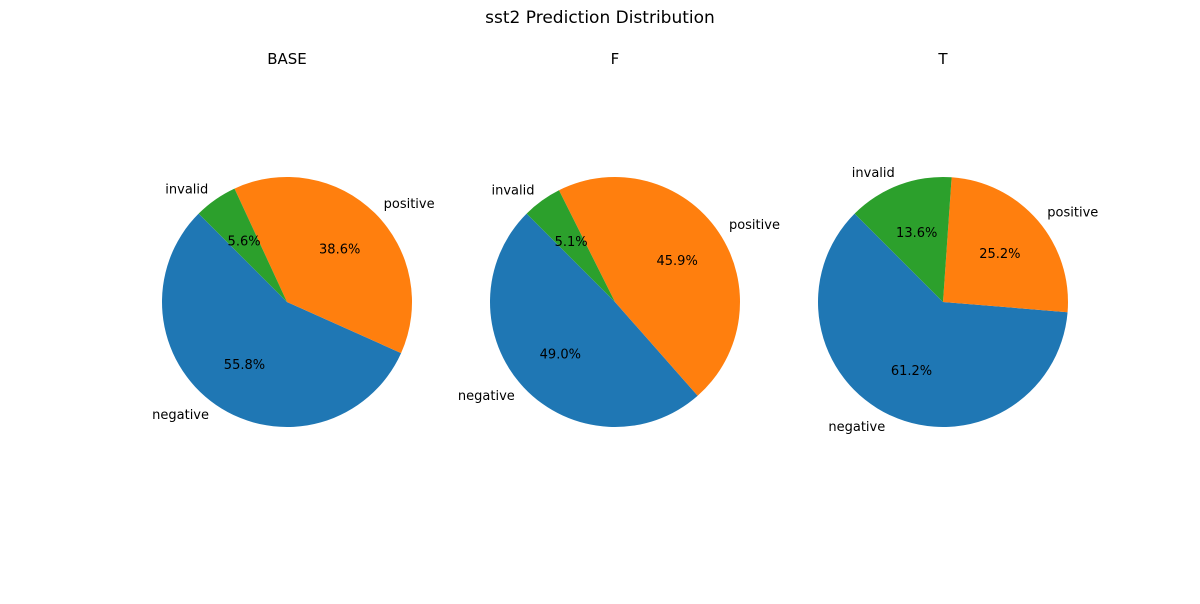 The height and width of the screenshot is (604, 1200). What do you see at coordinates (560, 354) in the screenshot?
I see `slice-percent-label: 49.0%` at bounding box center [560, 354].